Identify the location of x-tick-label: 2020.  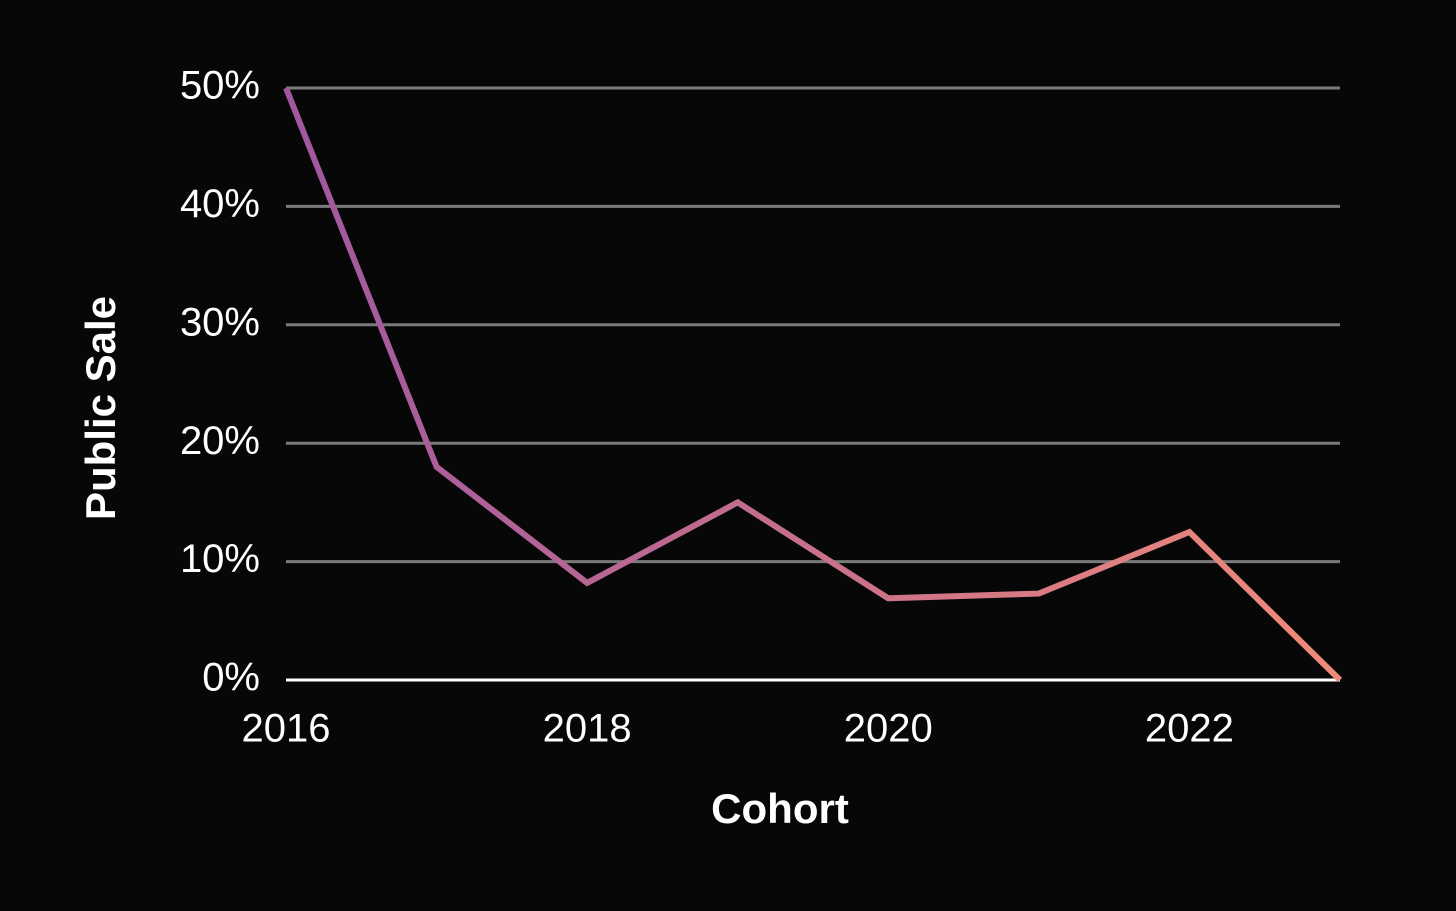
(888, 729).